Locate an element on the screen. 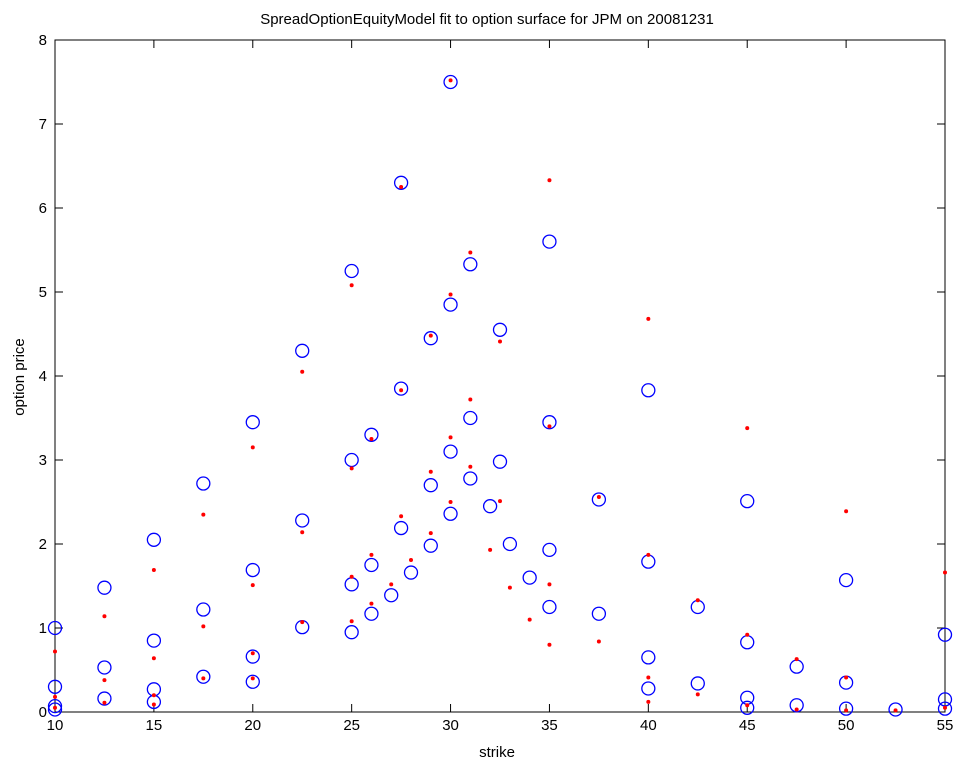 The width and height of the screenshot is (960, 765). y-tick-label: 3 is located at coordinates (43, 460).